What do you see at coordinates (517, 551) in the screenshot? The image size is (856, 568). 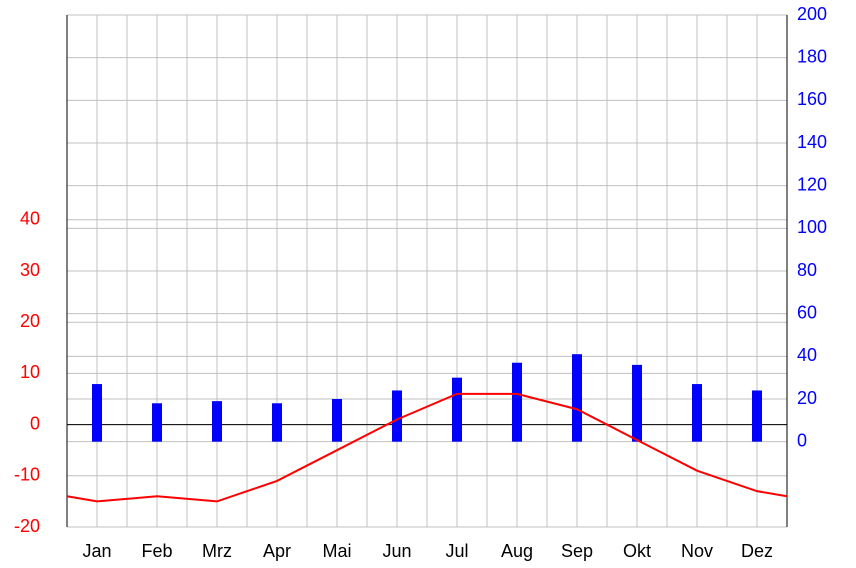 I see `x-tick-label: Aug` at bounding box center [517, 551].